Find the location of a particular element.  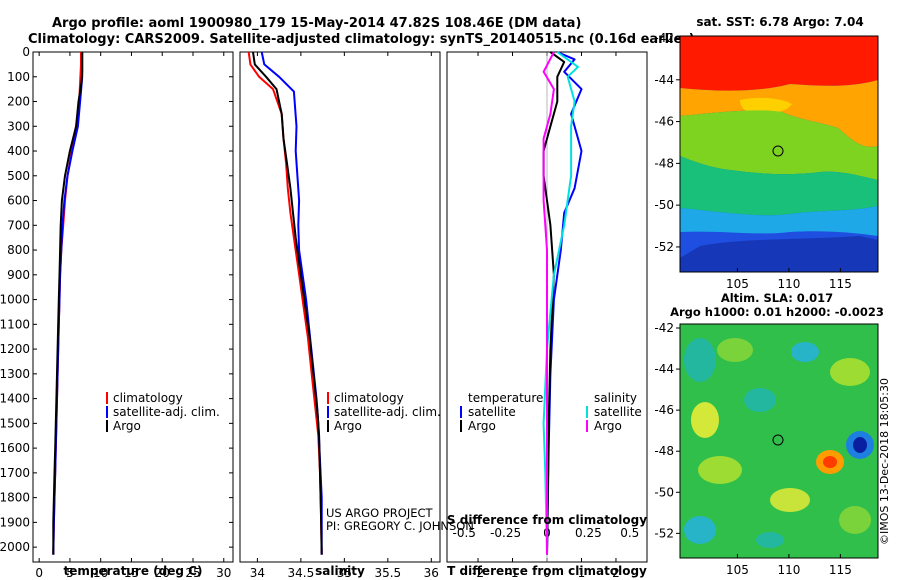

x-tick-label: 10 is located at coordinates (100, 573).